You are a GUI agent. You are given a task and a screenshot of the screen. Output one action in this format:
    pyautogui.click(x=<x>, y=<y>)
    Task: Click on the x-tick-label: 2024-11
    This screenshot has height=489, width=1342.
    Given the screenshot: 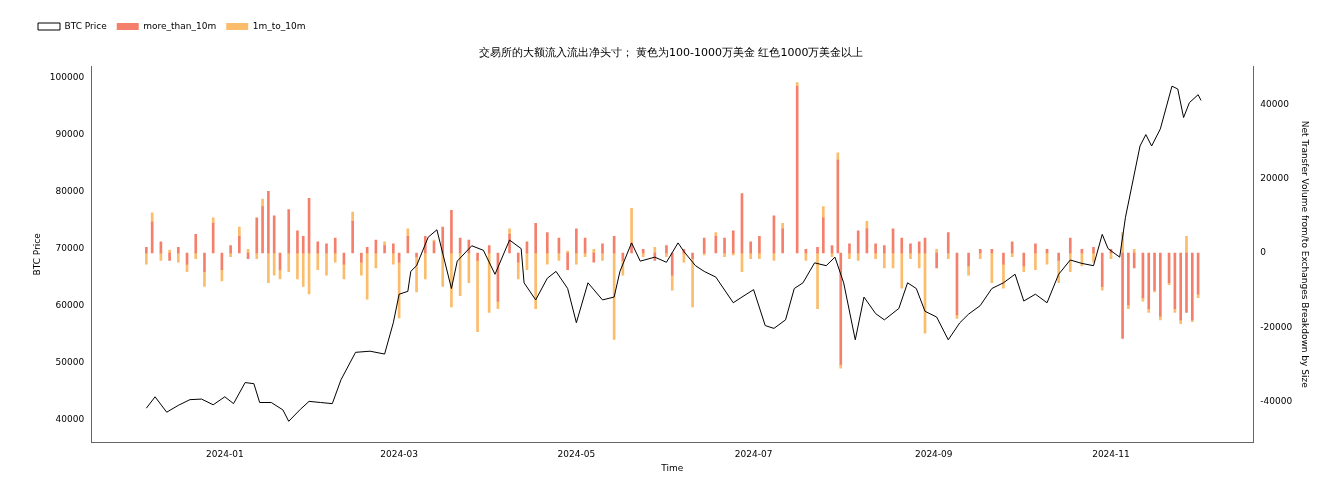 What is the action you would take?
    pyautogui.click(x=1111, y=454)
    